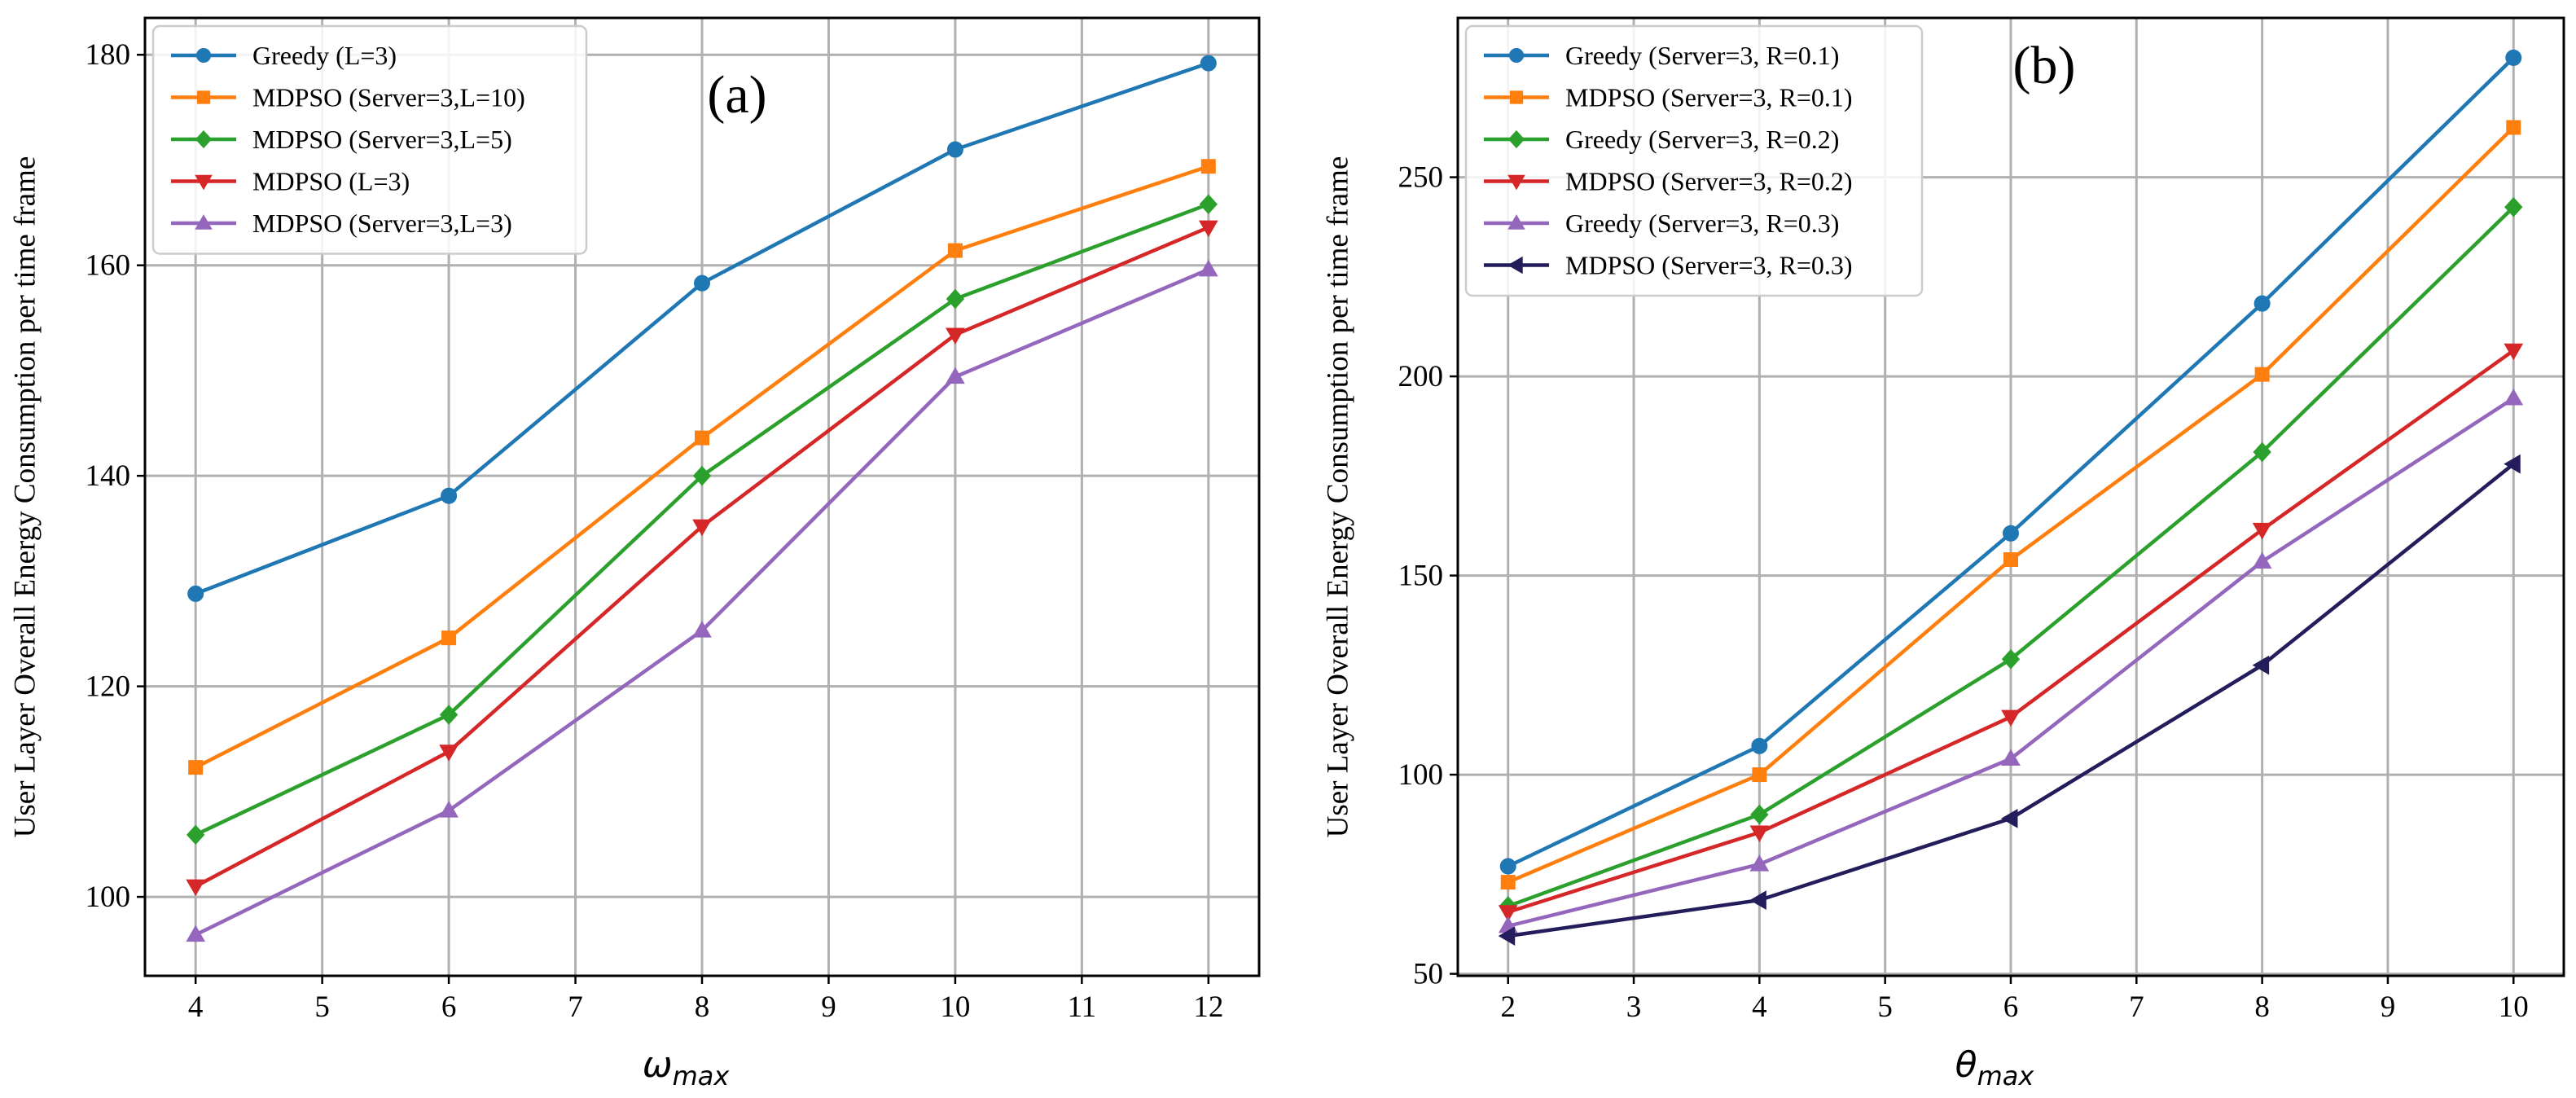  Describe the element at coordinates (331, 181) in the screenshot. I see `legend-label: MDPSO (L=3)` at that location.